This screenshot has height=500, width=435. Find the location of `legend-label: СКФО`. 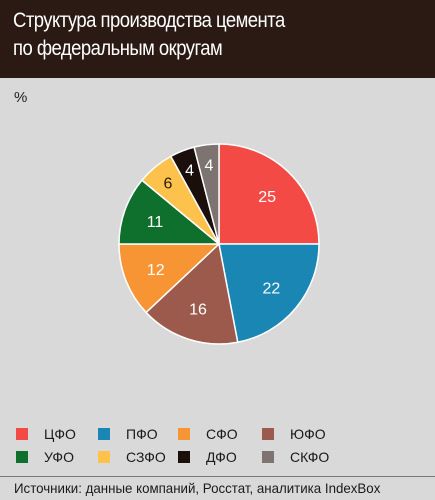

legend-label: СКФО is located at coordinates (310, 457).